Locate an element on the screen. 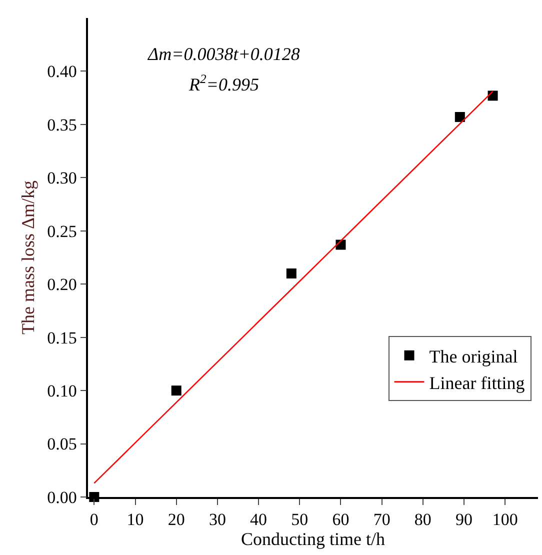  x-tick-label: 30 is located at coordinates (217, 520).